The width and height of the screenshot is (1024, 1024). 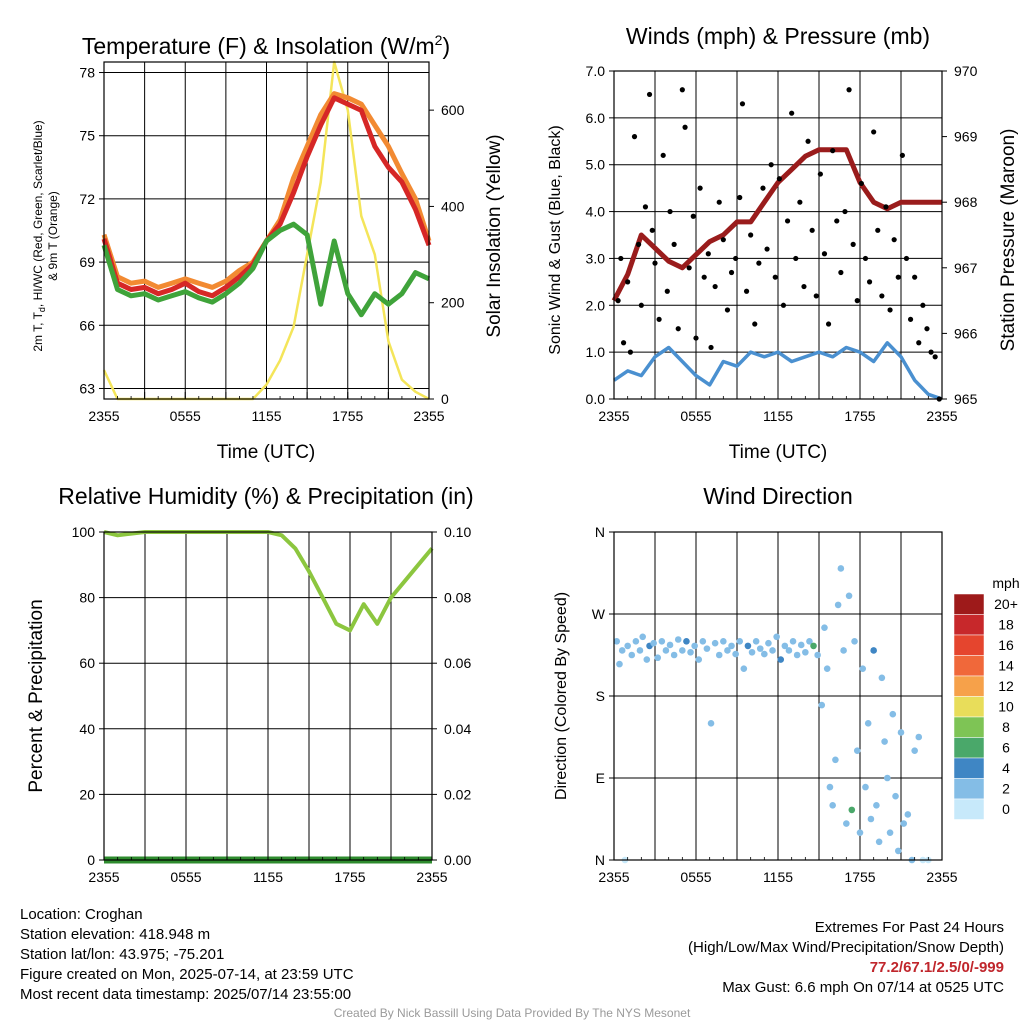 What do you see at coordinates (863, 987) in the screenshot?
I see `max-gust: Max Gust: 6.6 mph On 07/14 at 0525 UTC` at bounding box center [863, 987].